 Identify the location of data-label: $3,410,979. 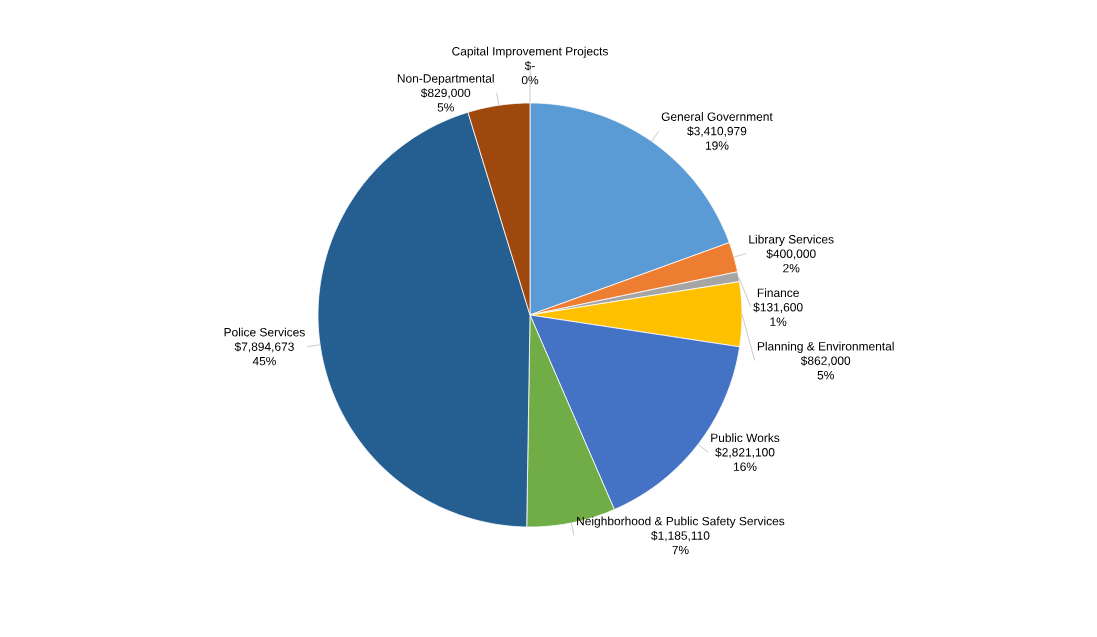
(717, 131).